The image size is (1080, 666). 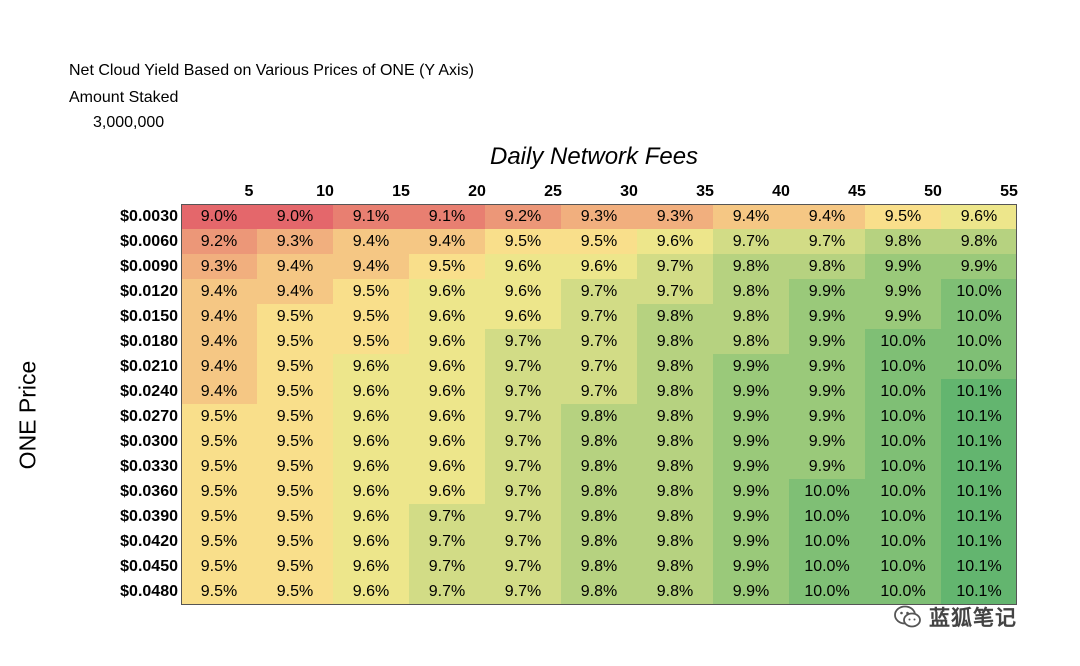 I want to click on col-label: 40, so click(x=781, y=191).